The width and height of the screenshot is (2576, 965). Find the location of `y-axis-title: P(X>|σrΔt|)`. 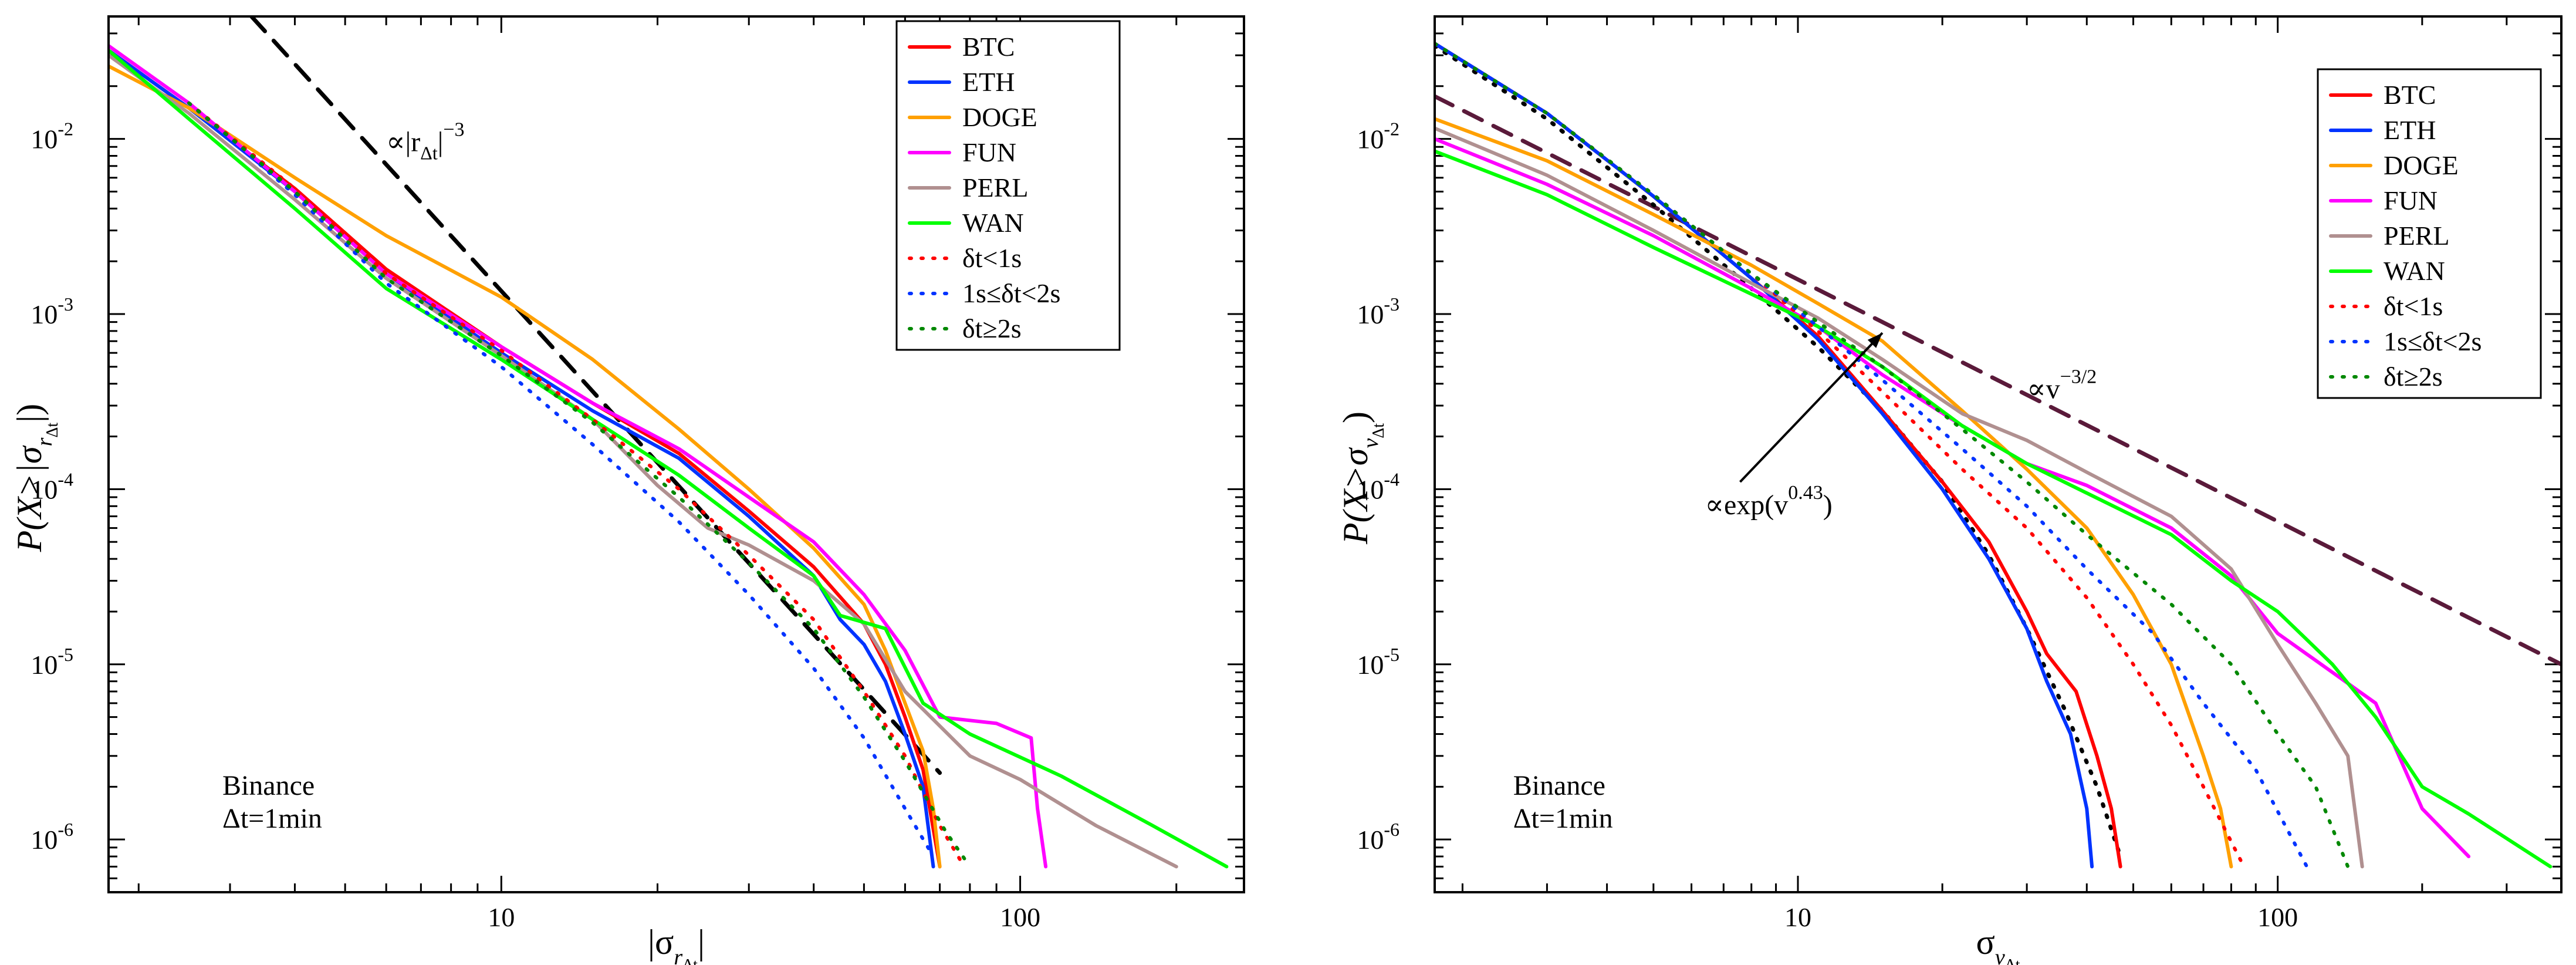

y-axis-title: P(X>|σrΔt|) is located at coordinates (36, 478).